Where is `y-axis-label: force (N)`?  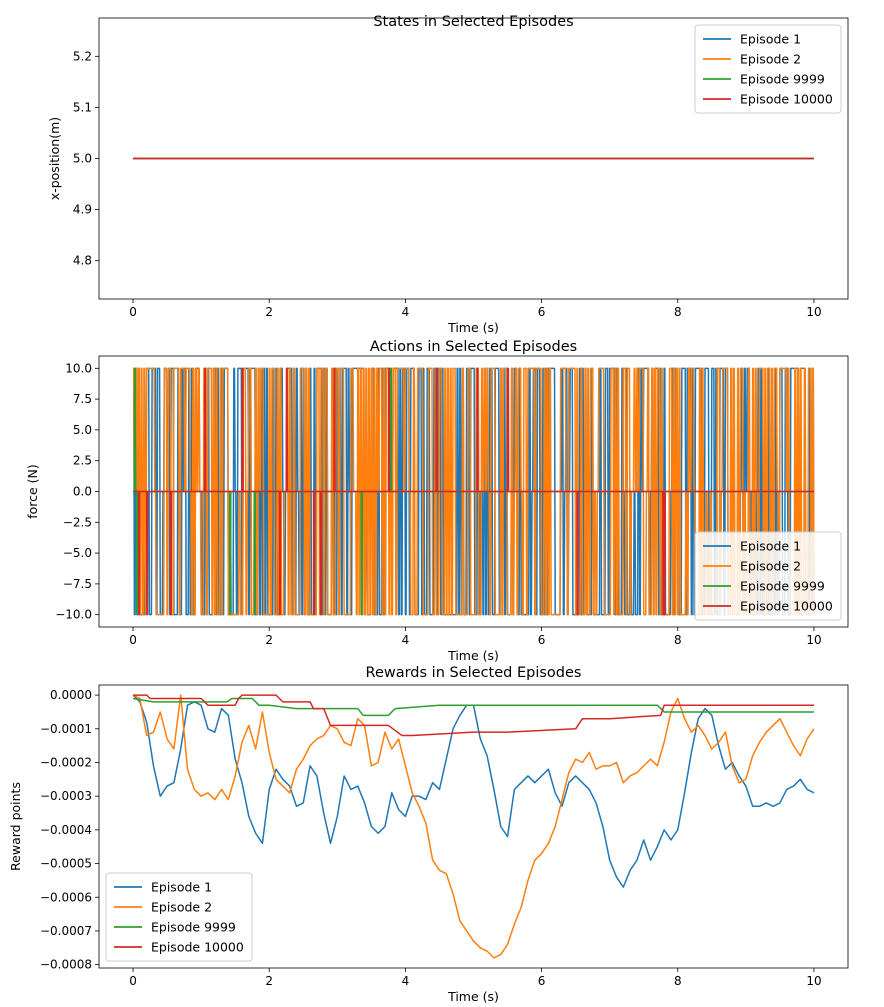
y-axis-label: force (N) is located at coordinates (32, 491).